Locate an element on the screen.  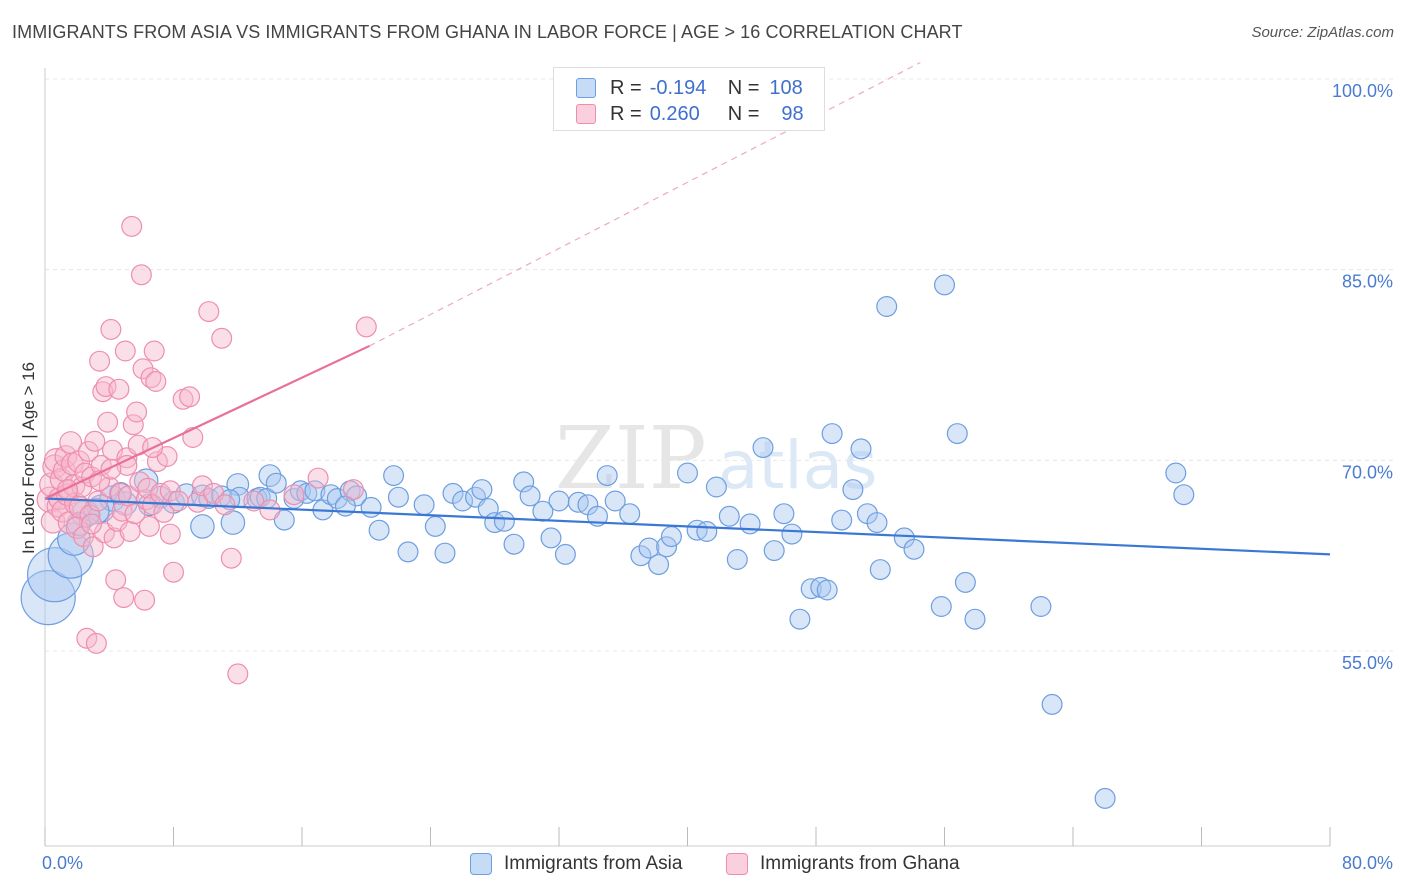
y-axis-title: In Labor Force | Age > 16 is located at coordinates (28, 458).